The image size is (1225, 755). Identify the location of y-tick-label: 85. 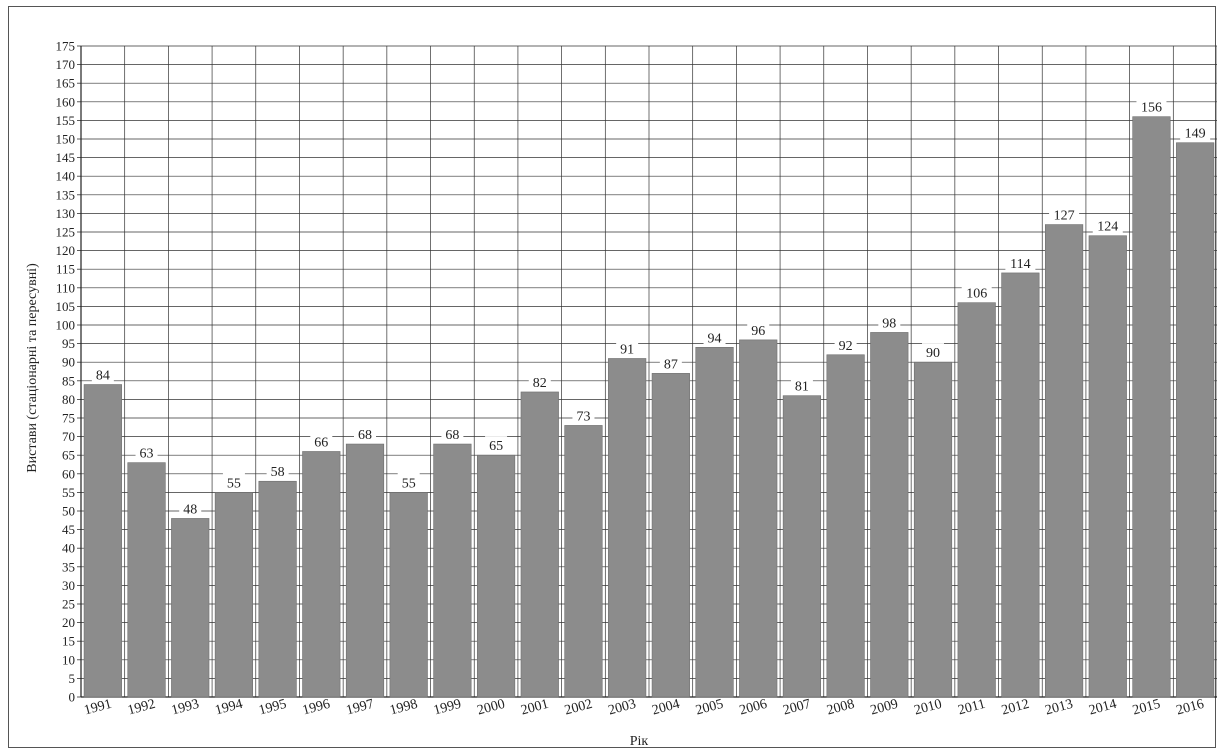
(68, 380).